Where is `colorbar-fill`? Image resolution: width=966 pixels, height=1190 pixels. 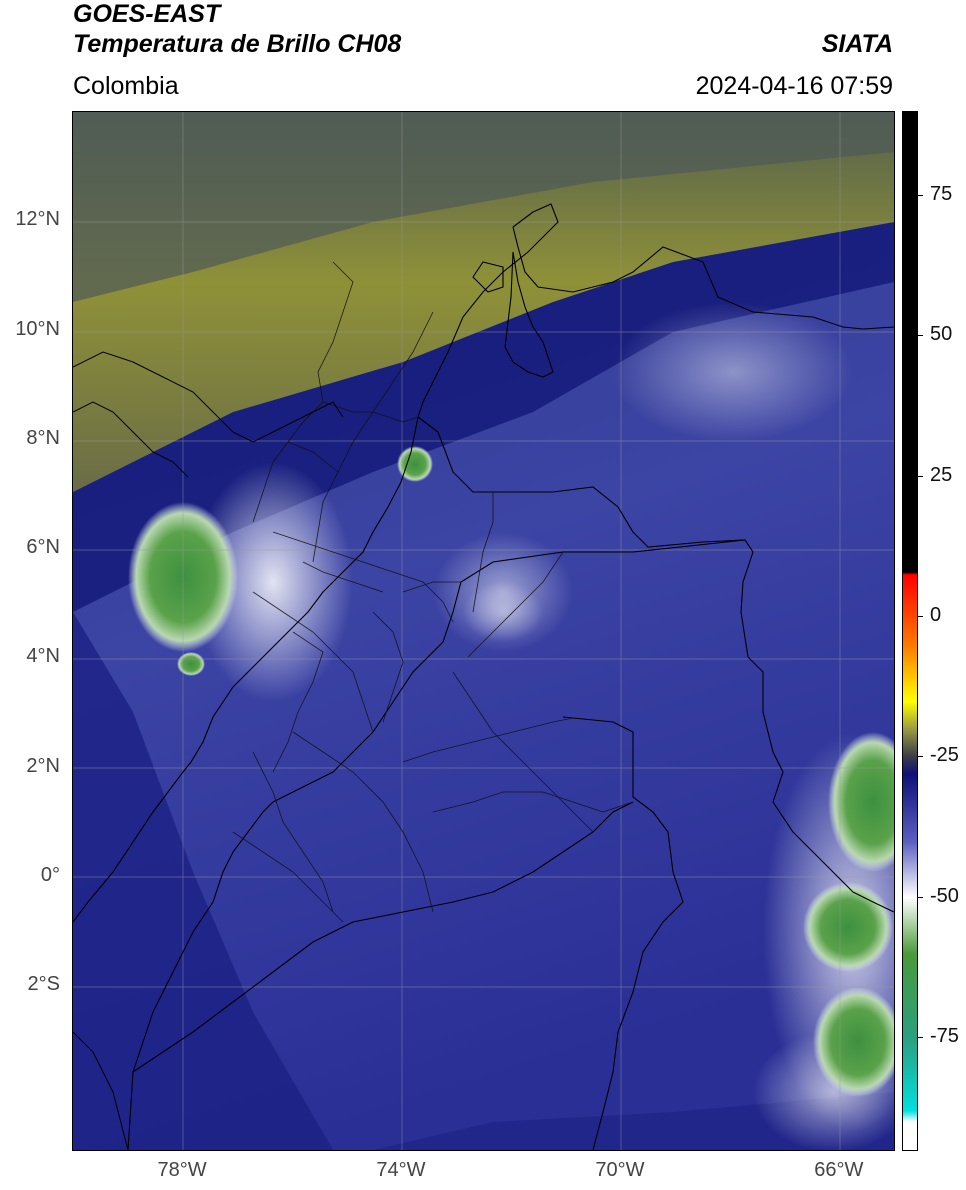 colorbar-fill is located at coordinates (910, 631).